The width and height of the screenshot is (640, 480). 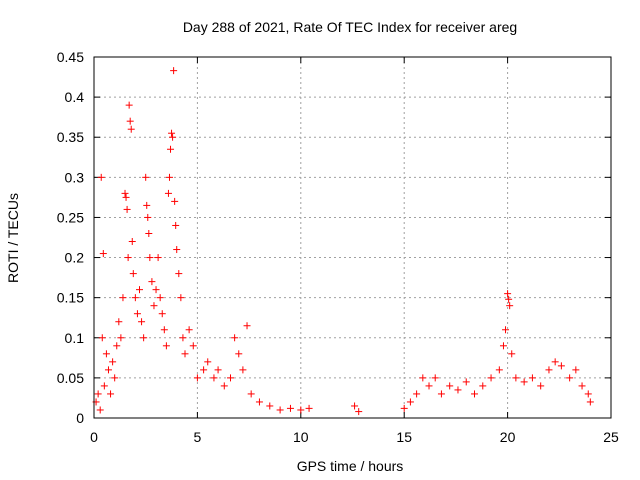 I want to click on x-tick-label: 10, so click(x=301, y=437).